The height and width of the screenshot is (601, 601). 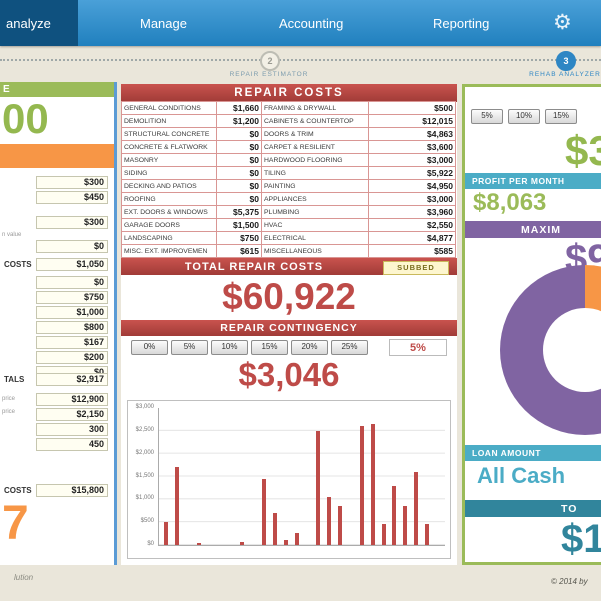 I want to click on cell-value: $450, so click(x=72, y=197).